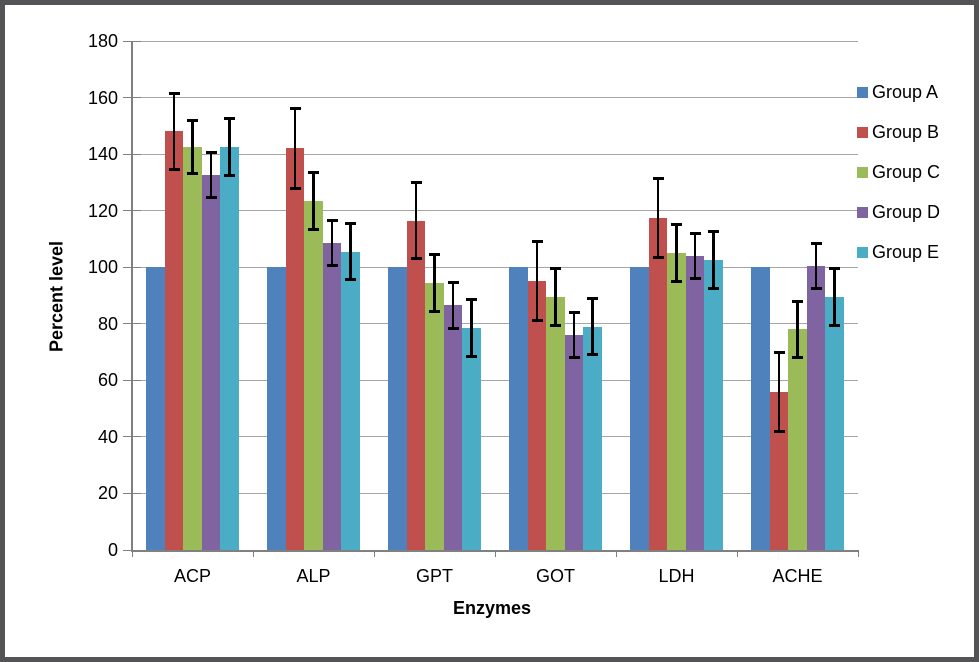 Image resolution: width=979 pixels, height=662 pixels. What do you see at coordinates (107, 436) in the screenshot?
I see `y-tick-label: 40` at bounding box center [107, 436].